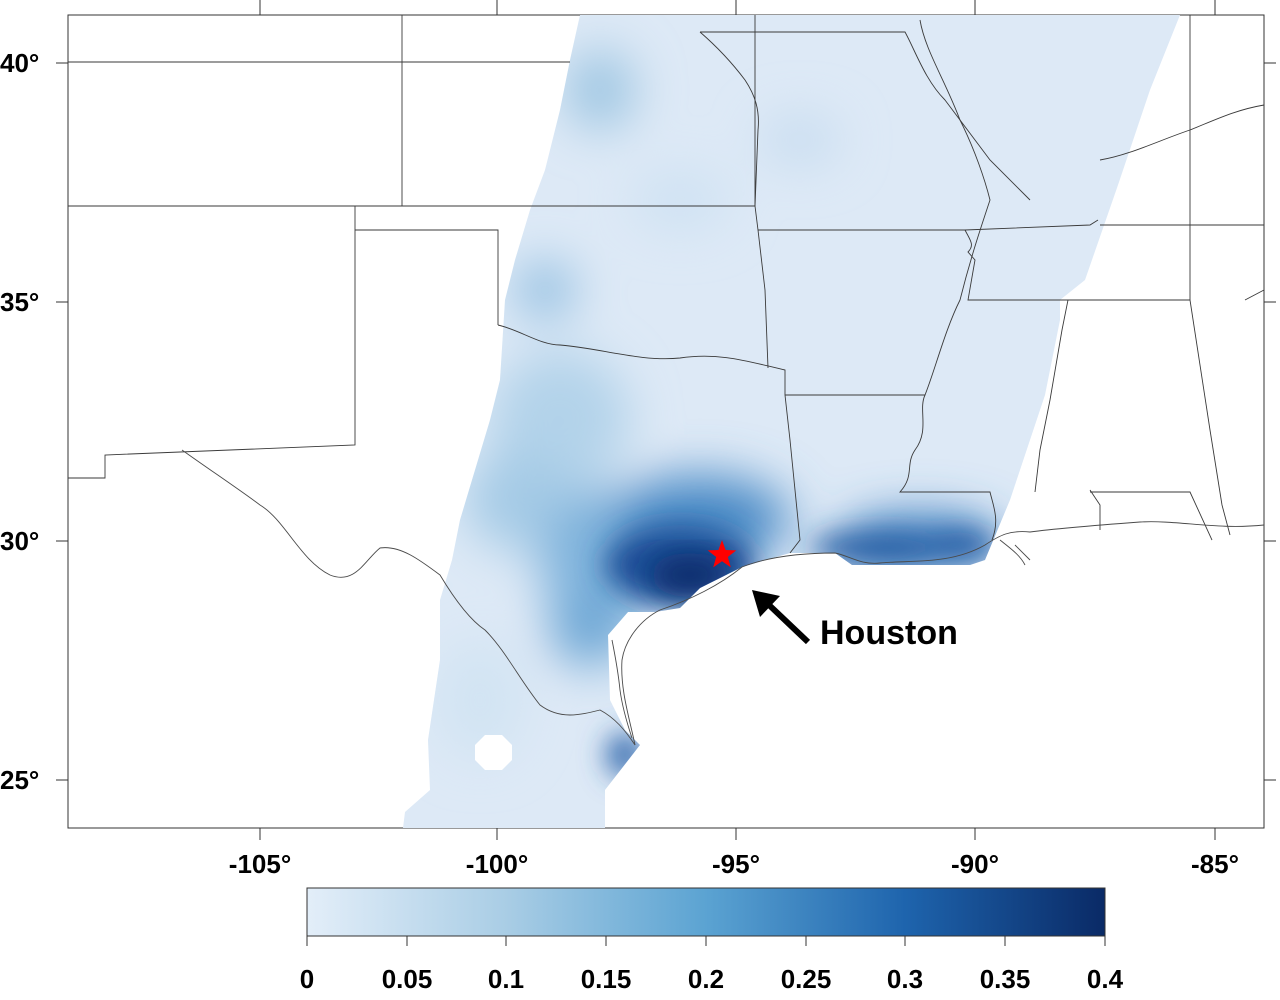 The height and width of the screenshot is (1000, 1280). Describe the element at coordinates (706, 941) in the screenshot. I see `colorbar-ticks` at that location.